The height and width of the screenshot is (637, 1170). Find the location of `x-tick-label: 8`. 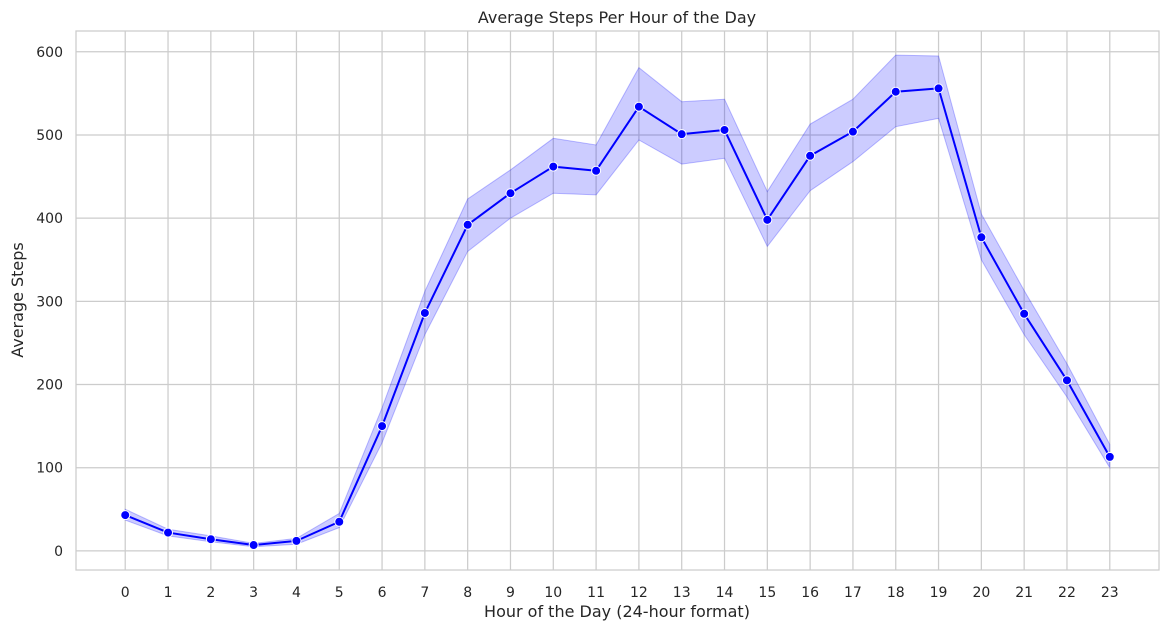

x-tick-label: 8 is located at coordinates (467, 593).